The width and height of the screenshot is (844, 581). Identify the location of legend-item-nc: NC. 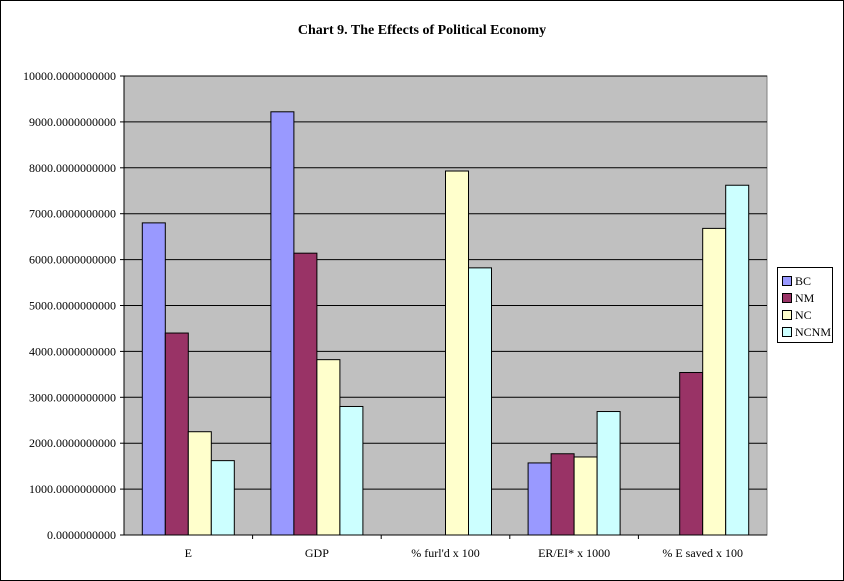
(807, 314).